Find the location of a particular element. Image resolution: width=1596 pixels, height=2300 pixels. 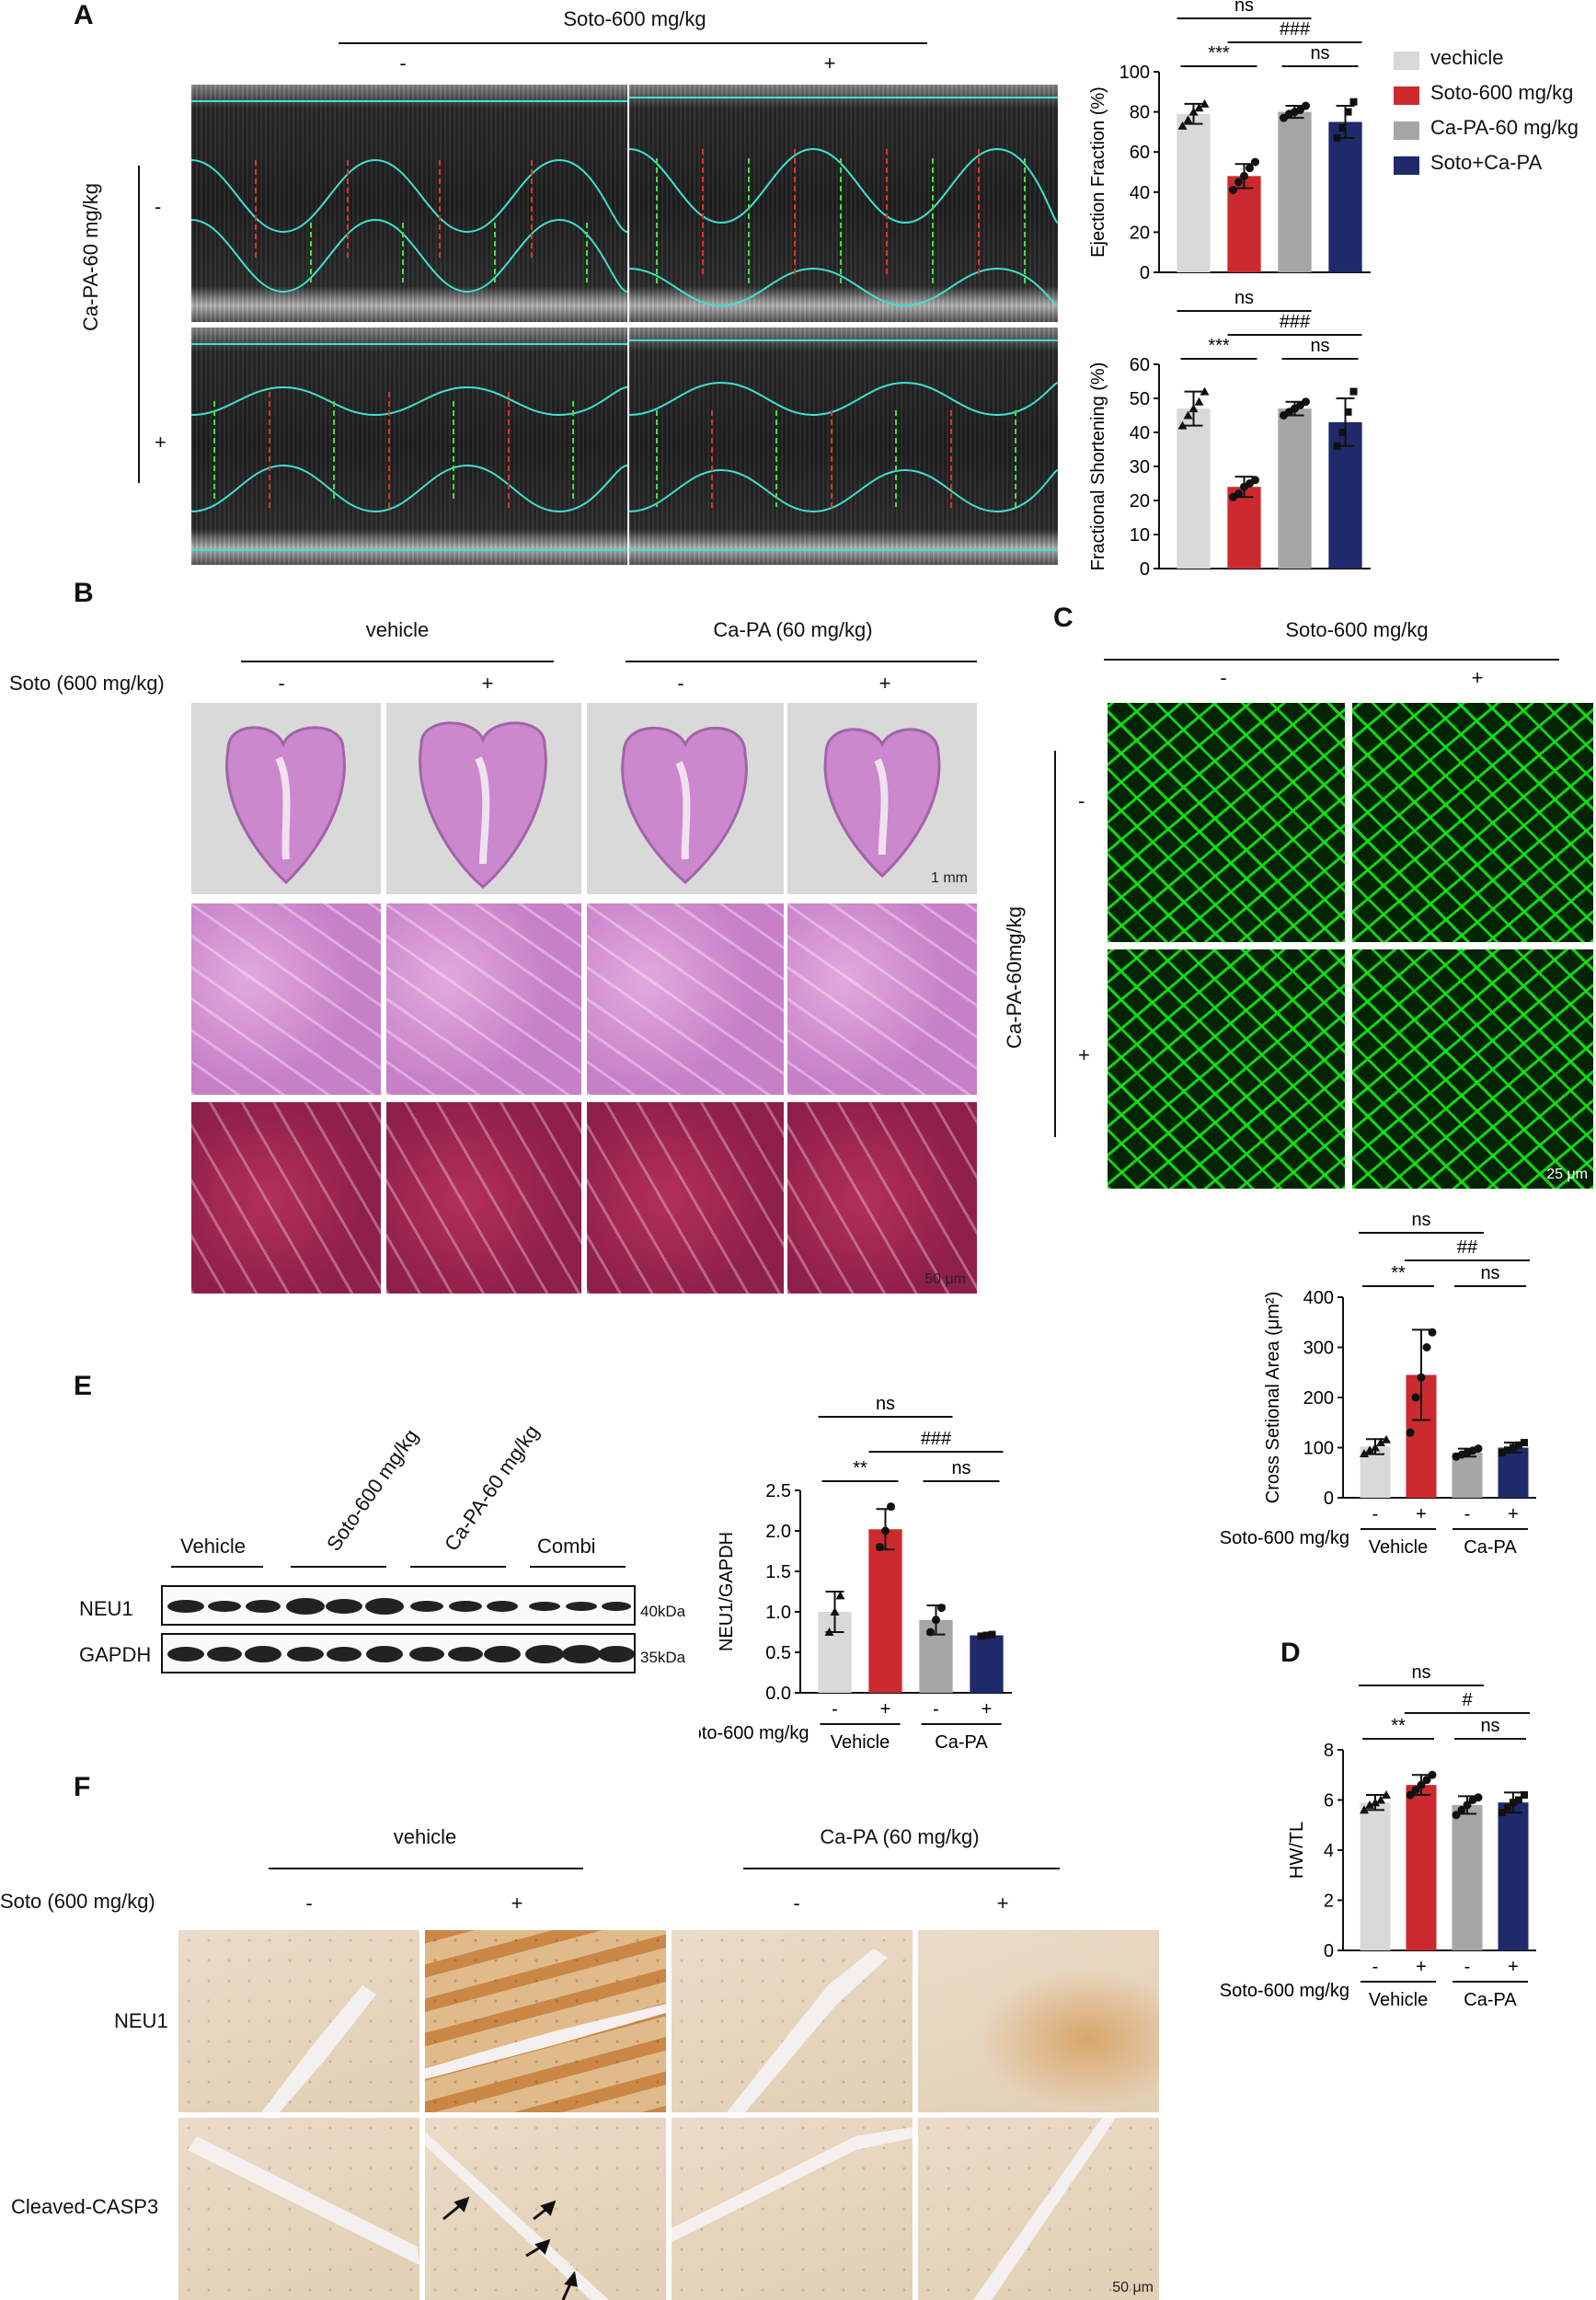

scale-bar-25um: 25 μm is located at coordinates (1567, 1174).